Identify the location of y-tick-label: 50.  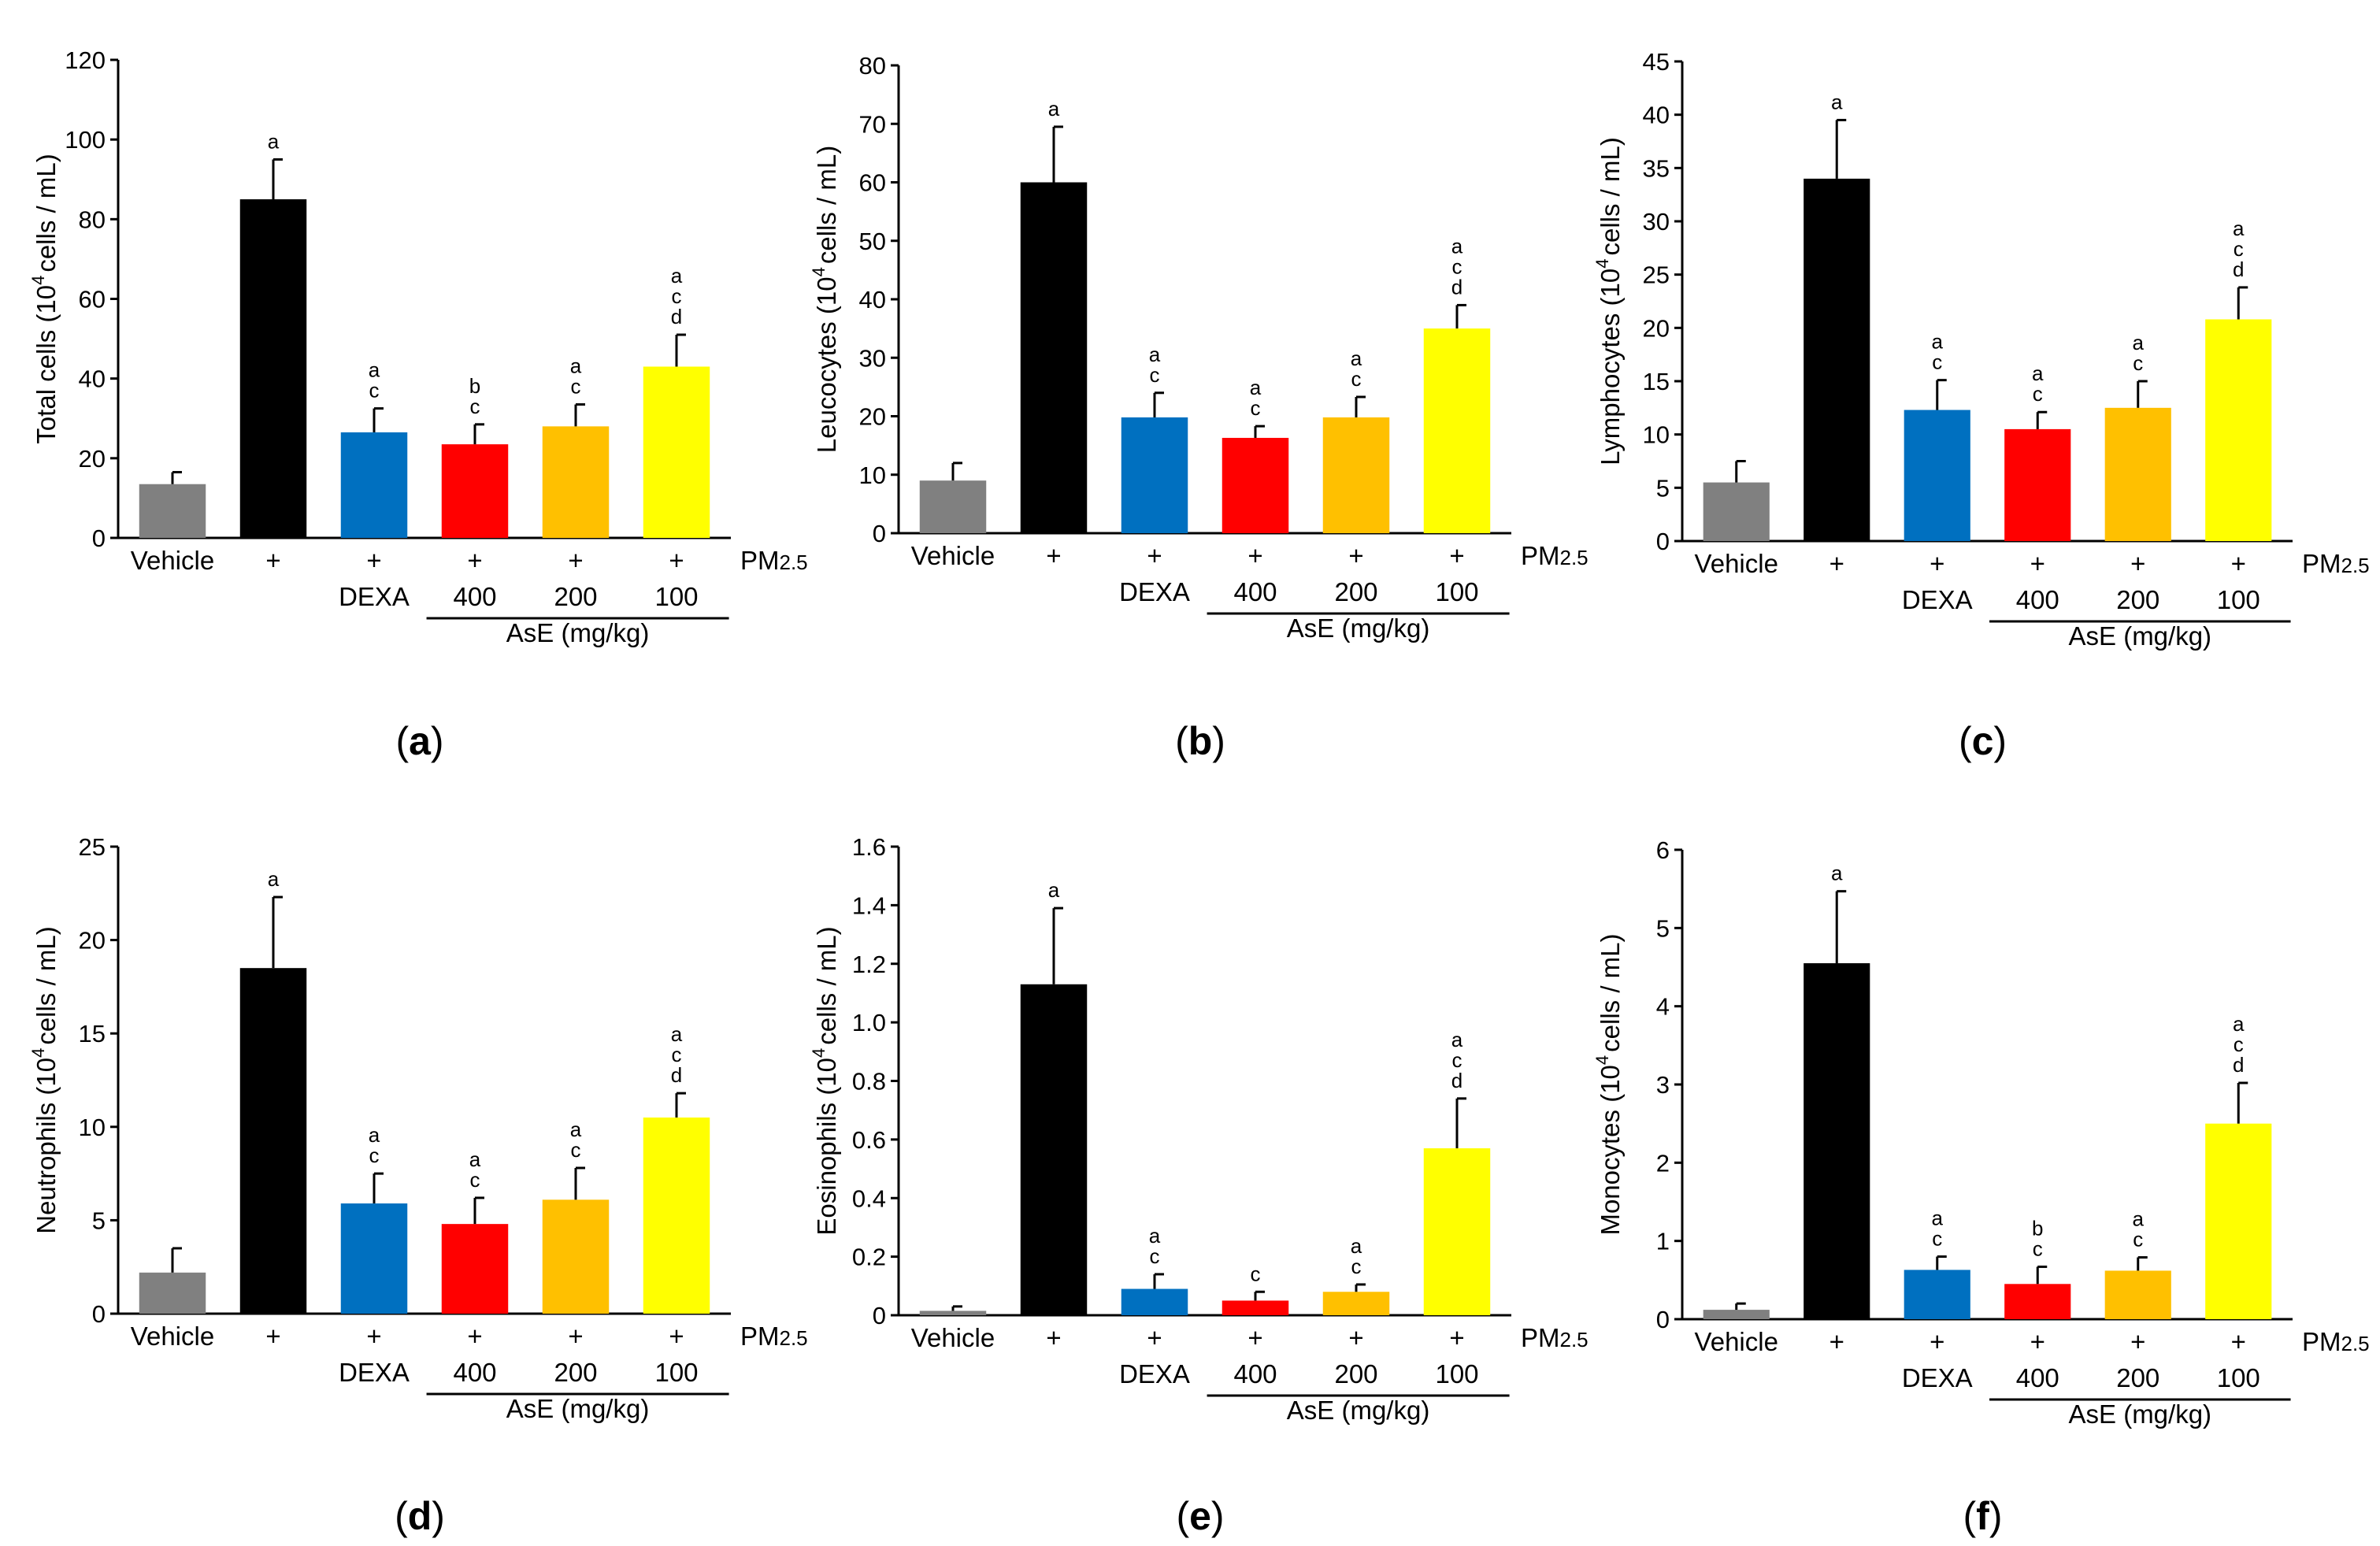
(872, 241).